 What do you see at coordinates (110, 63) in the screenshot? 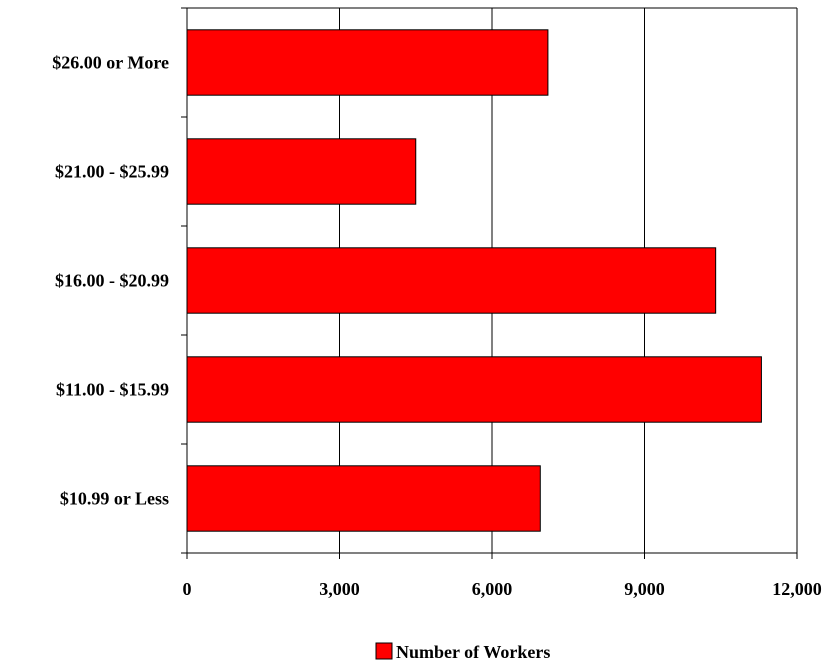
I see `category-label: $26.00 or More` at bounding box center [110, 63].